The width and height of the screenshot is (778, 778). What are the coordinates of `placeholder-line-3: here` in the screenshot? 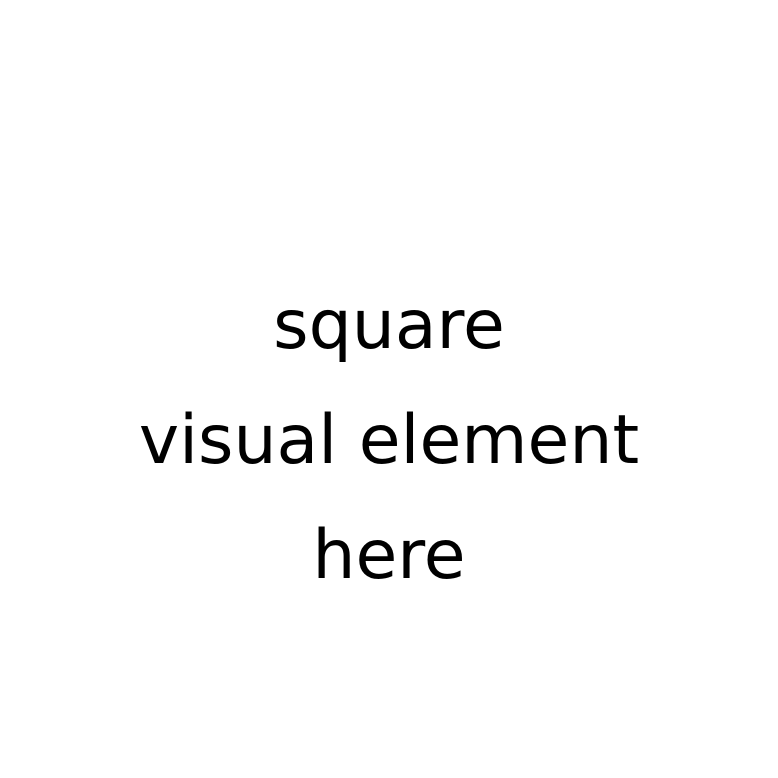 It's located at (389, 555).